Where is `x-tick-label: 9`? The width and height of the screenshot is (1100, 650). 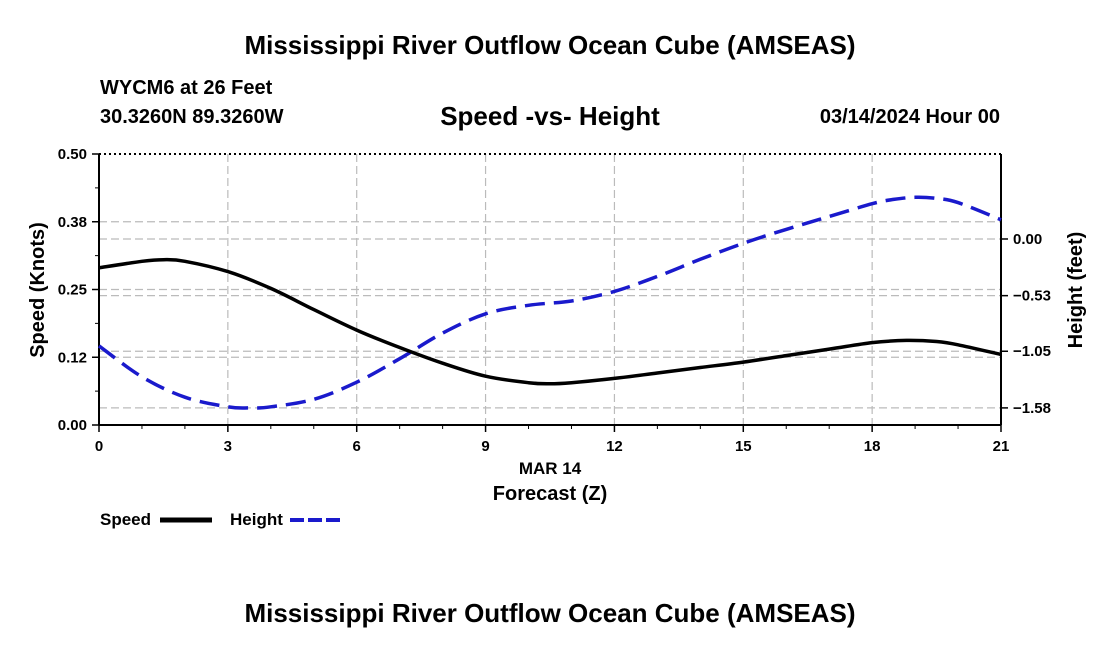
x-tick-label: 9 is located at coordinates (485, 446).